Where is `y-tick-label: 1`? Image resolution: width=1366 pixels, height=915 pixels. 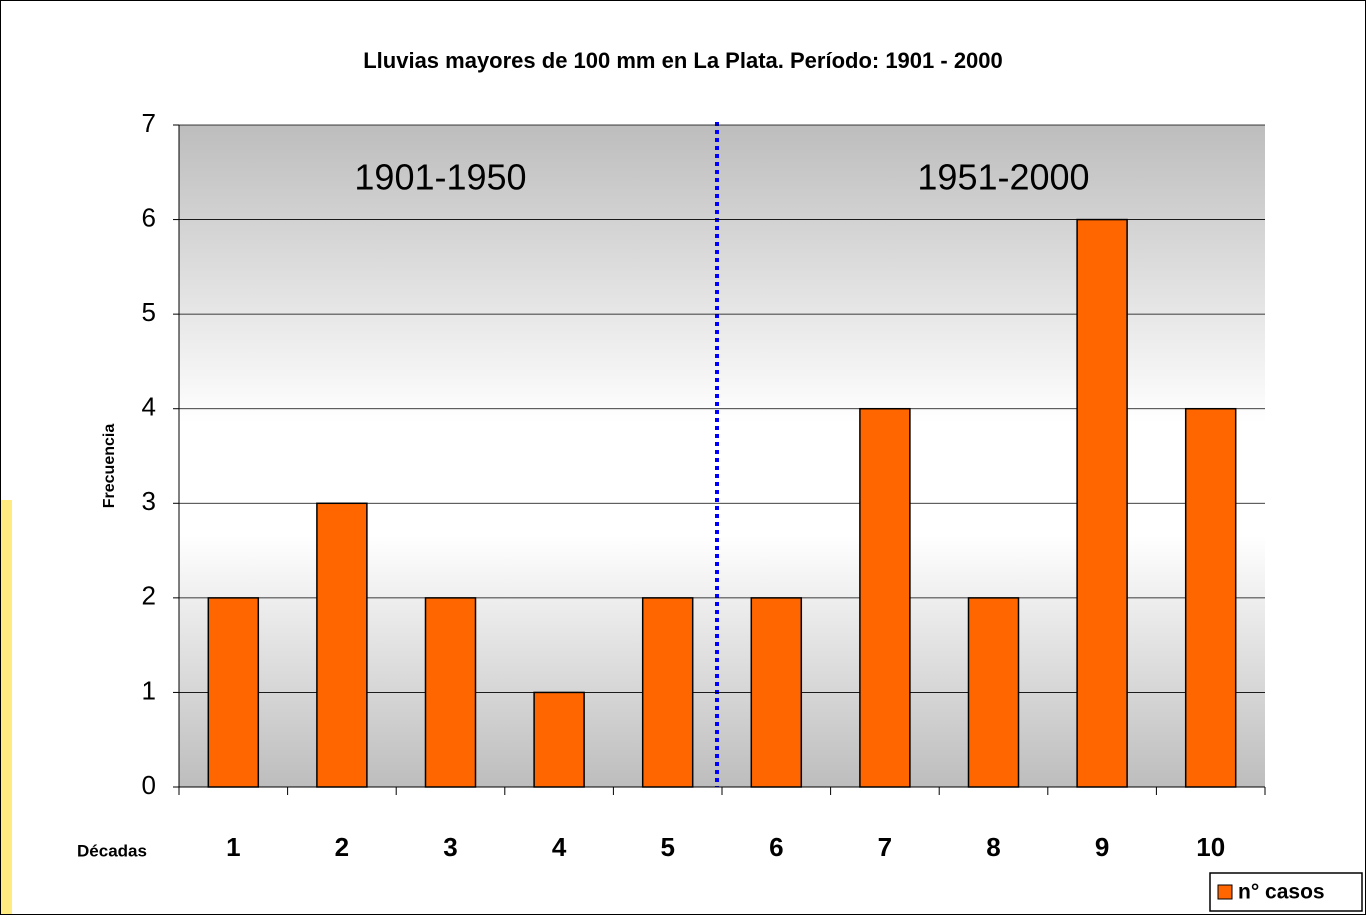
y-tick-label: 1 is located at coordinates (149, 690).